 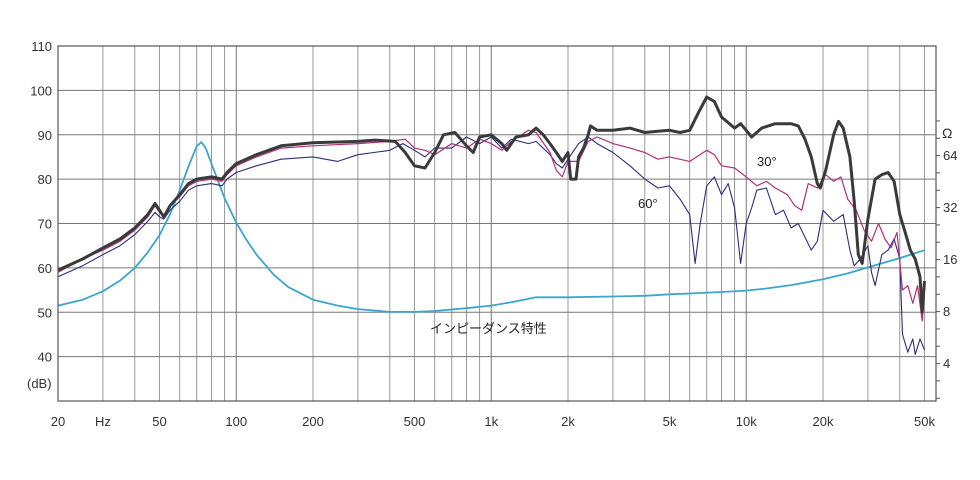 I want to click on y-tick-label: 80, so click(x=45, y=179).